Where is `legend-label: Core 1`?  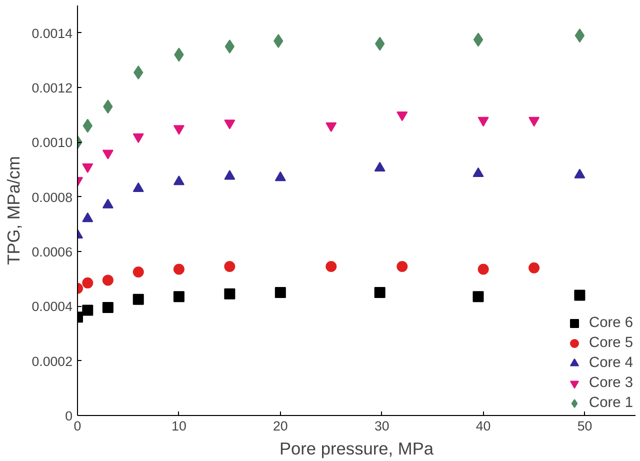
legend-label: Core 1 is located at coordinates (611, 403).